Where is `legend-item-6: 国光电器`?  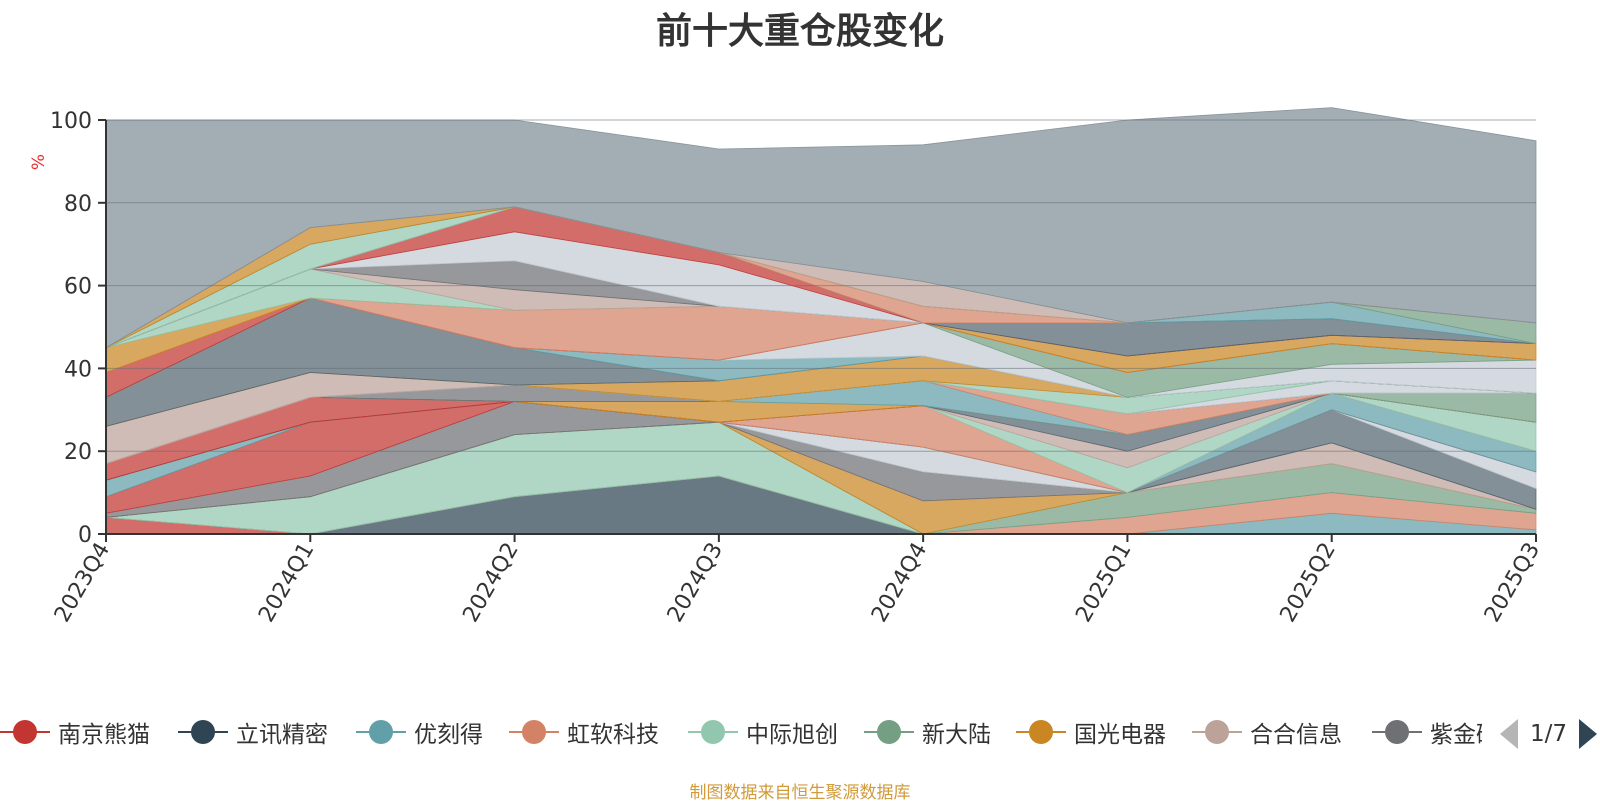 legend-item-6: 国光电器 is located at coordinates (1091, 732).